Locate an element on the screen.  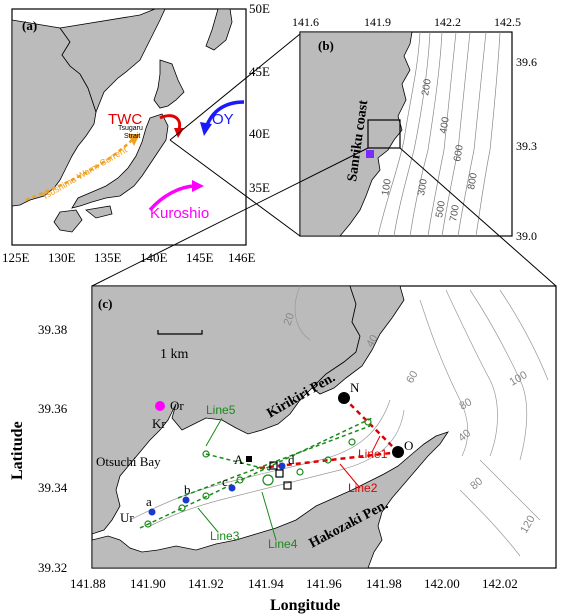
panel-b-contours is located at coordinates (439, 134).